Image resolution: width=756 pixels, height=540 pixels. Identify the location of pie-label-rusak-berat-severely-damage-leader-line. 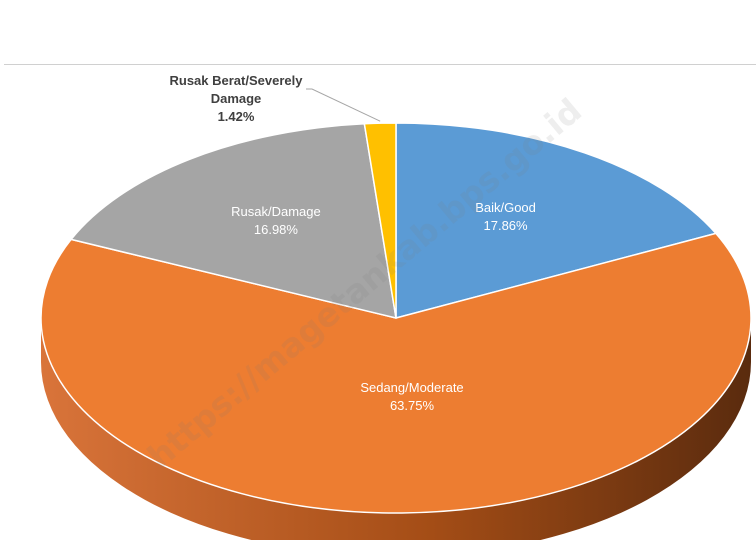
(343, 105).